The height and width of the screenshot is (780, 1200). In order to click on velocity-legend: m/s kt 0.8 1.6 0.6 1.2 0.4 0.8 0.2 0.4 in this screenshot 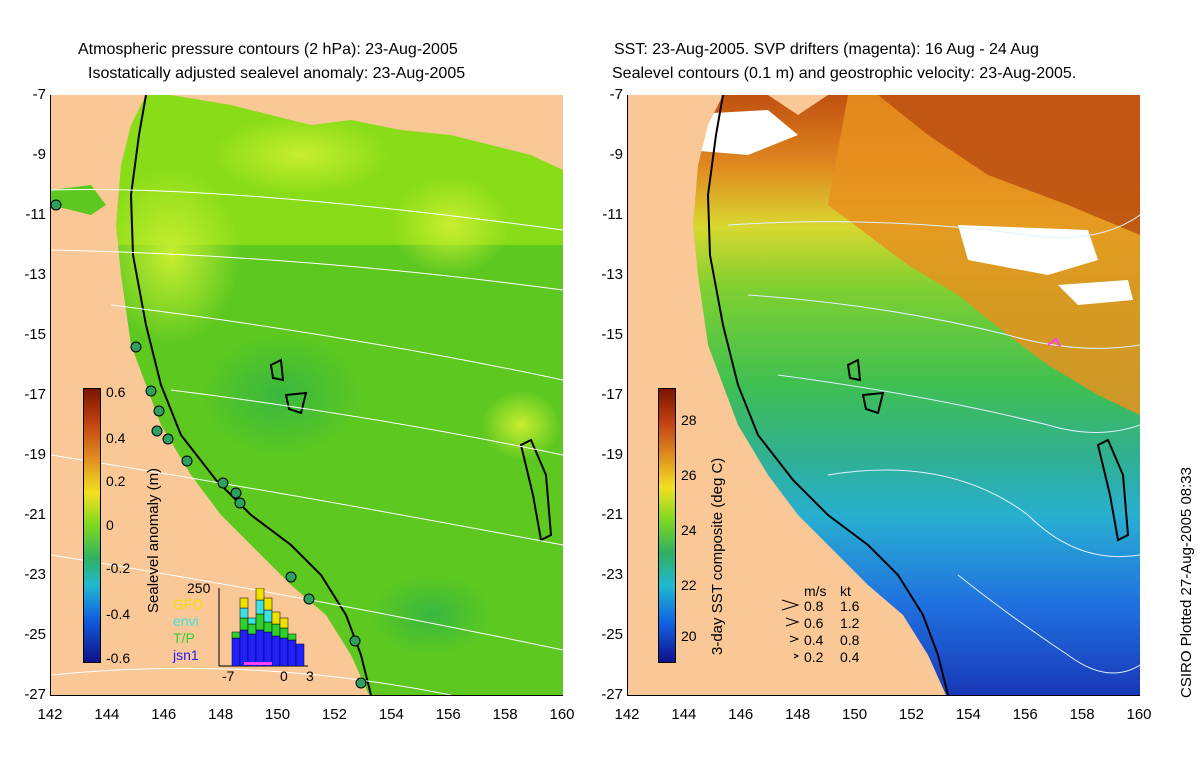, I will do `click(840, 628)`.